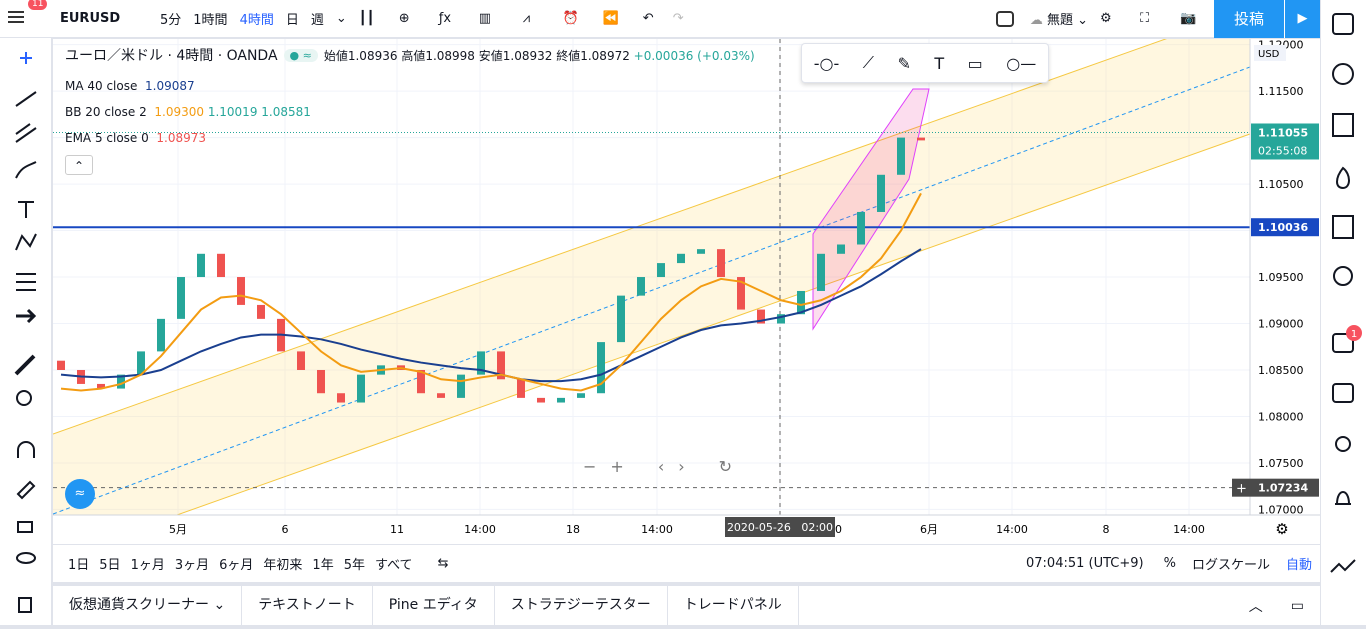 This screenshot has width=1366, height=629. Describe the element at coordinates (210, 20) in the screenshot. I see `interval: 1時間` at that location.